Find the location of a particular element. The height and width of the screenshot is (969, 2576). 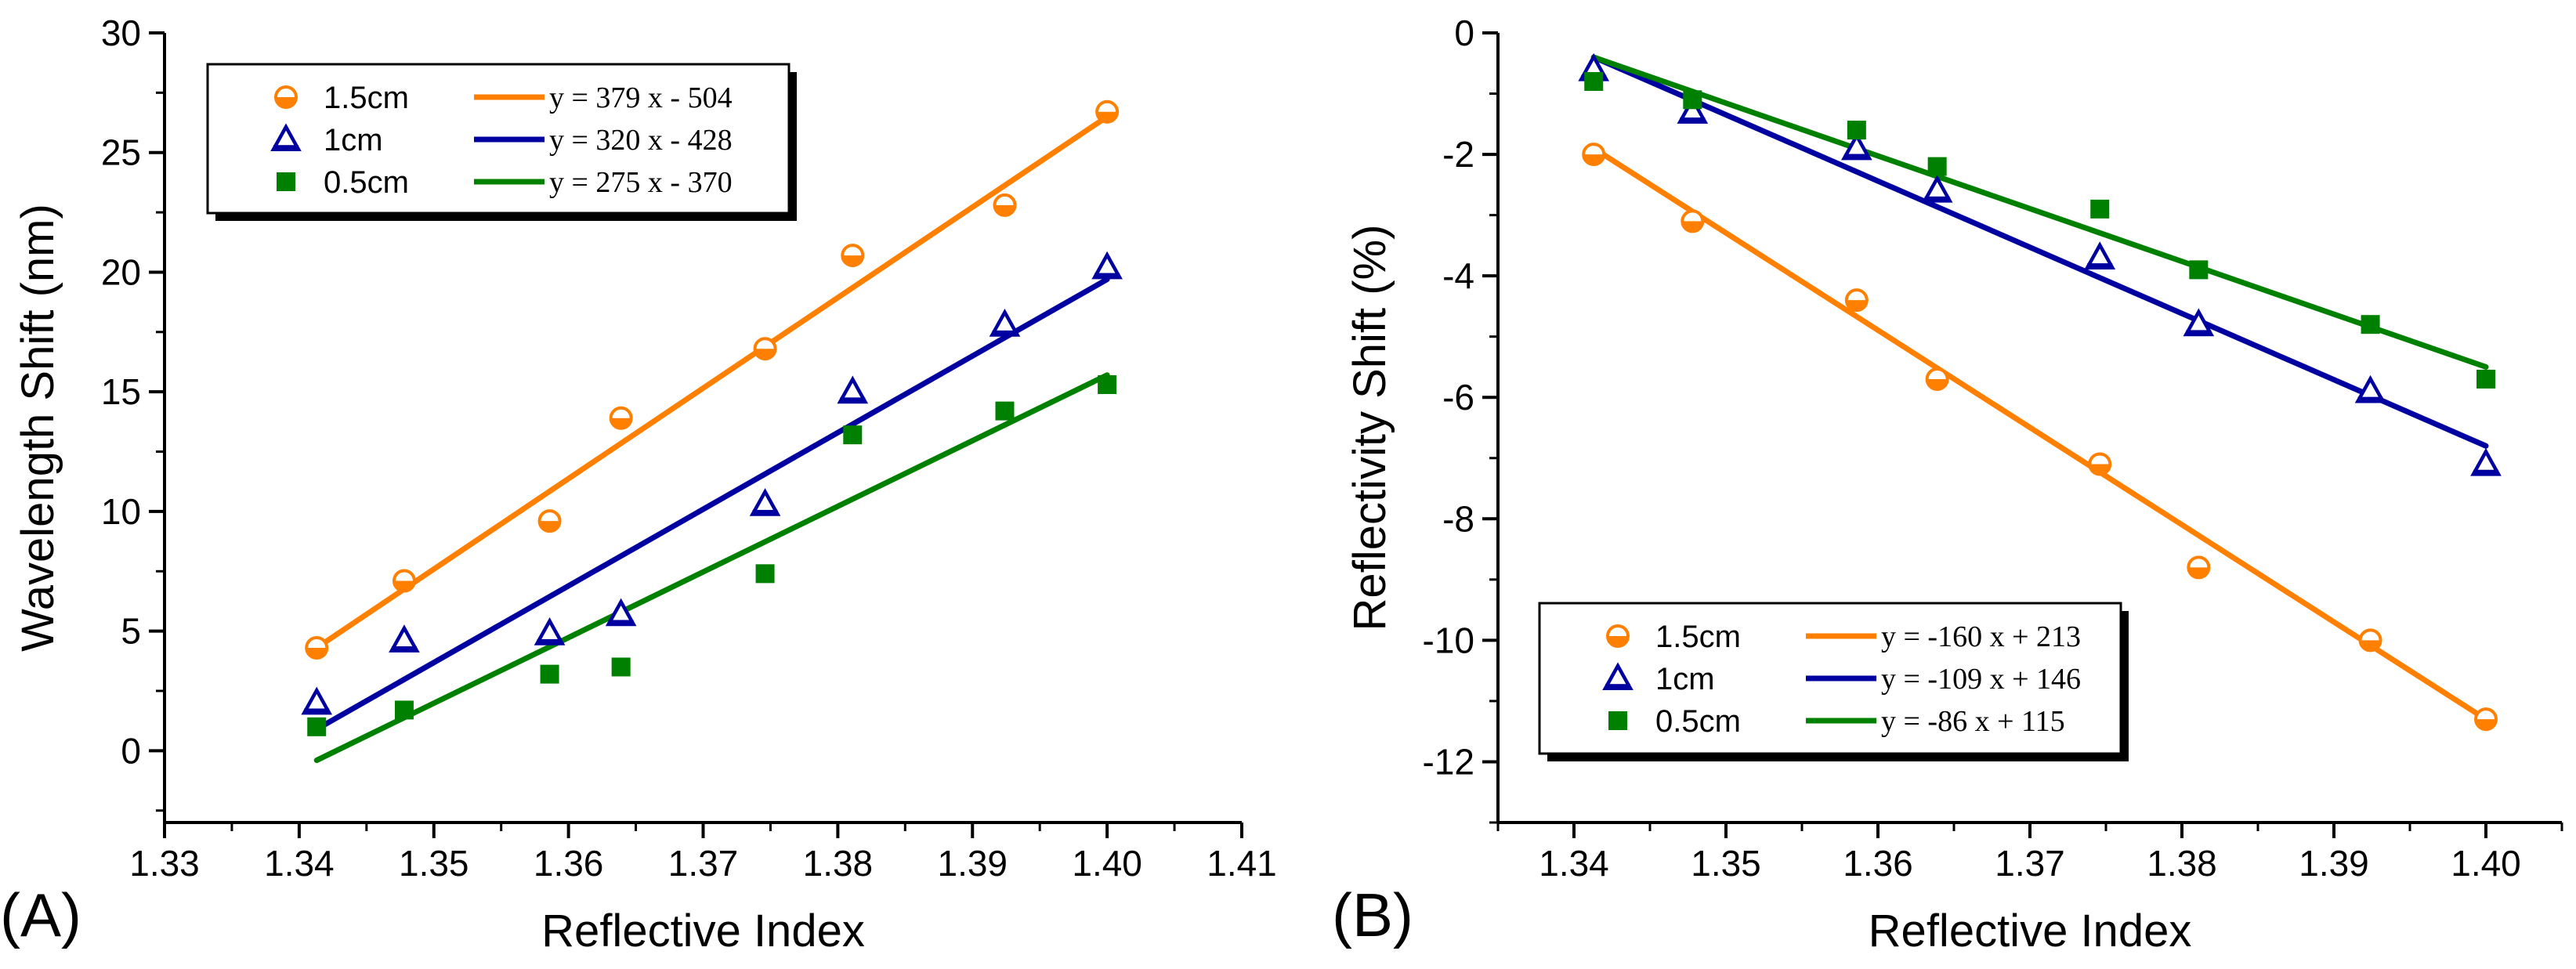

x-tick-label: 1.41 is located at coordinates (1242, 863).